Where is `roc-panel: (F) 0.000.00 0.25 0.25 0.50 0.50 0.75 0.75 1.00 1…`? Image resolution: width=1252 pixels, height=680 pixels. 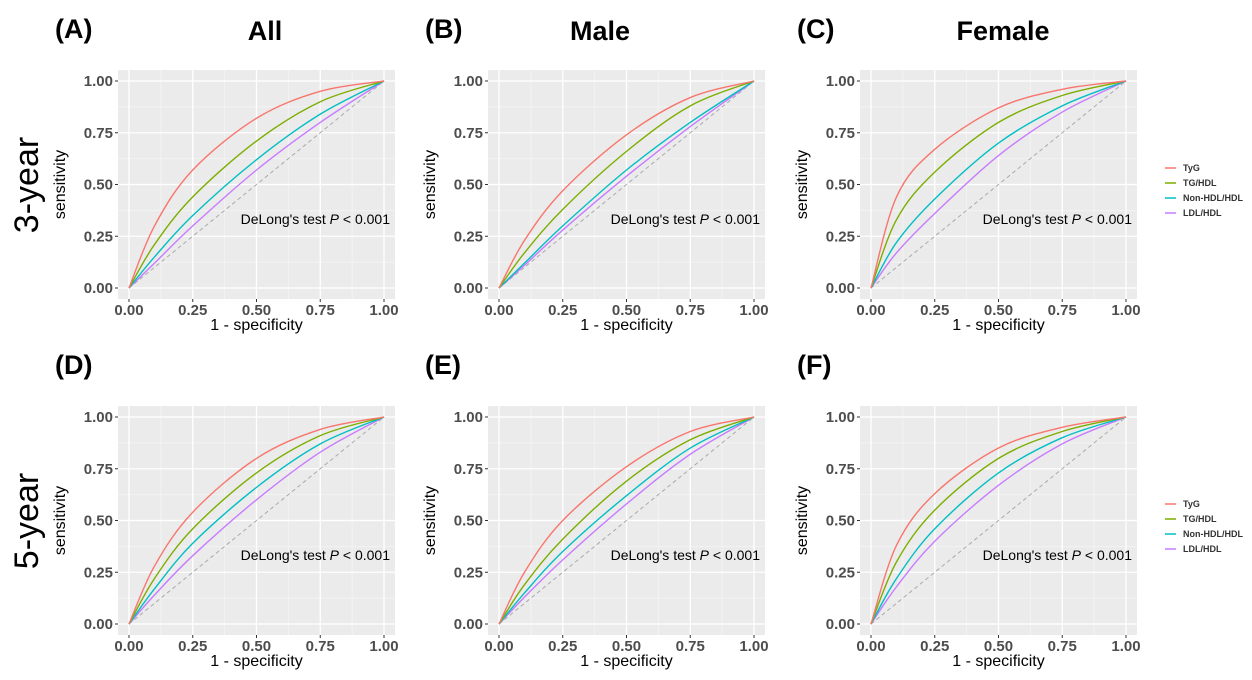 roc-panel: (F) 0.000.00 0.25 0.25 0.50 0.50 0.75 0.75 1.00 1… is located at coordinates (967, 510).